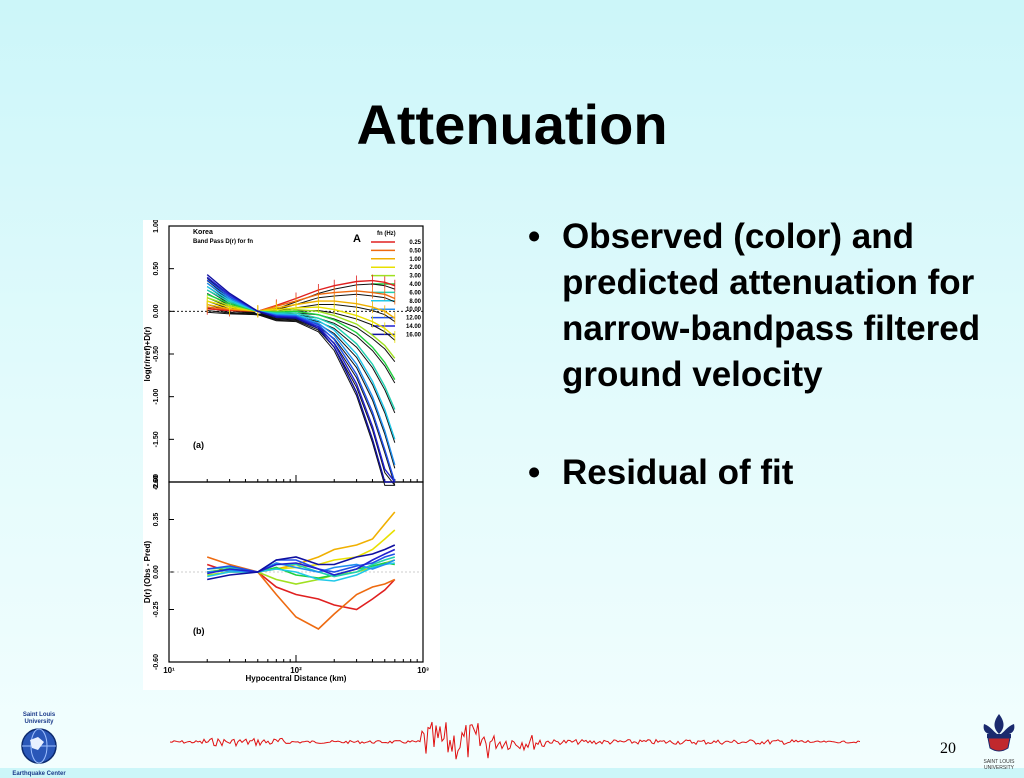 This screenshot has width=1024, height=778. I want to click on chart-title-line: Korea, so click(203, 232).